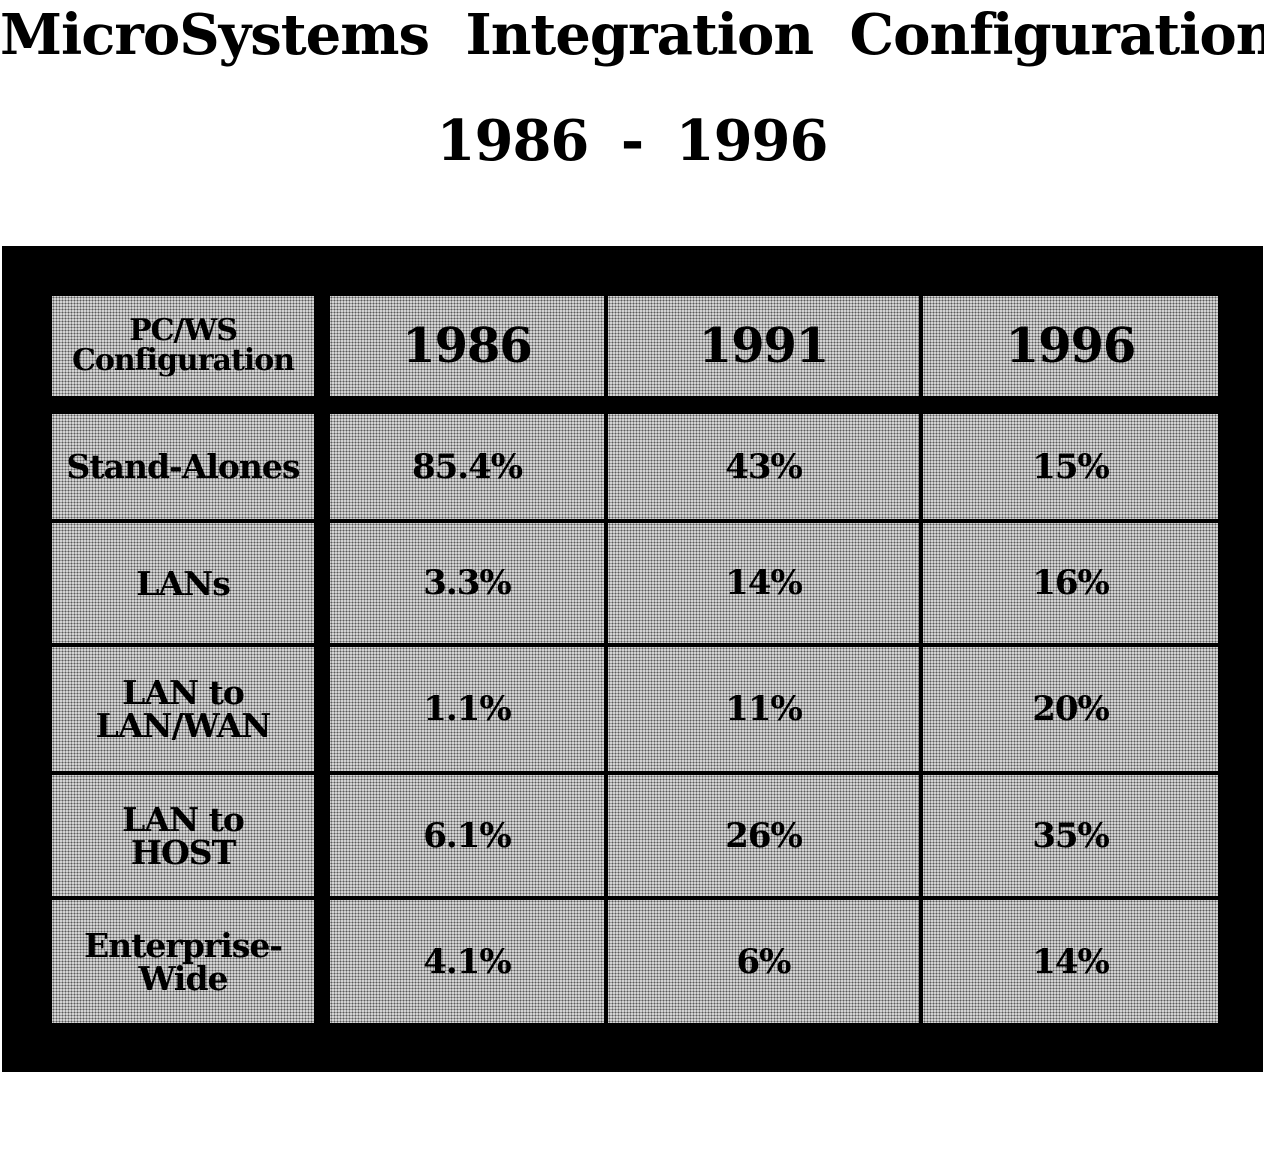 This screenshot has width=1264, height=1172. Describe the element at coordinates (1070, 709) in the screenshot. I see `table-cell: 20%` at that location.